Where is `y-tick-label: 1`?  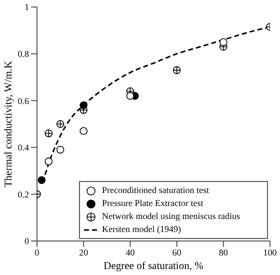
y-tick-label: 1 is located at coordinates (26, 7).